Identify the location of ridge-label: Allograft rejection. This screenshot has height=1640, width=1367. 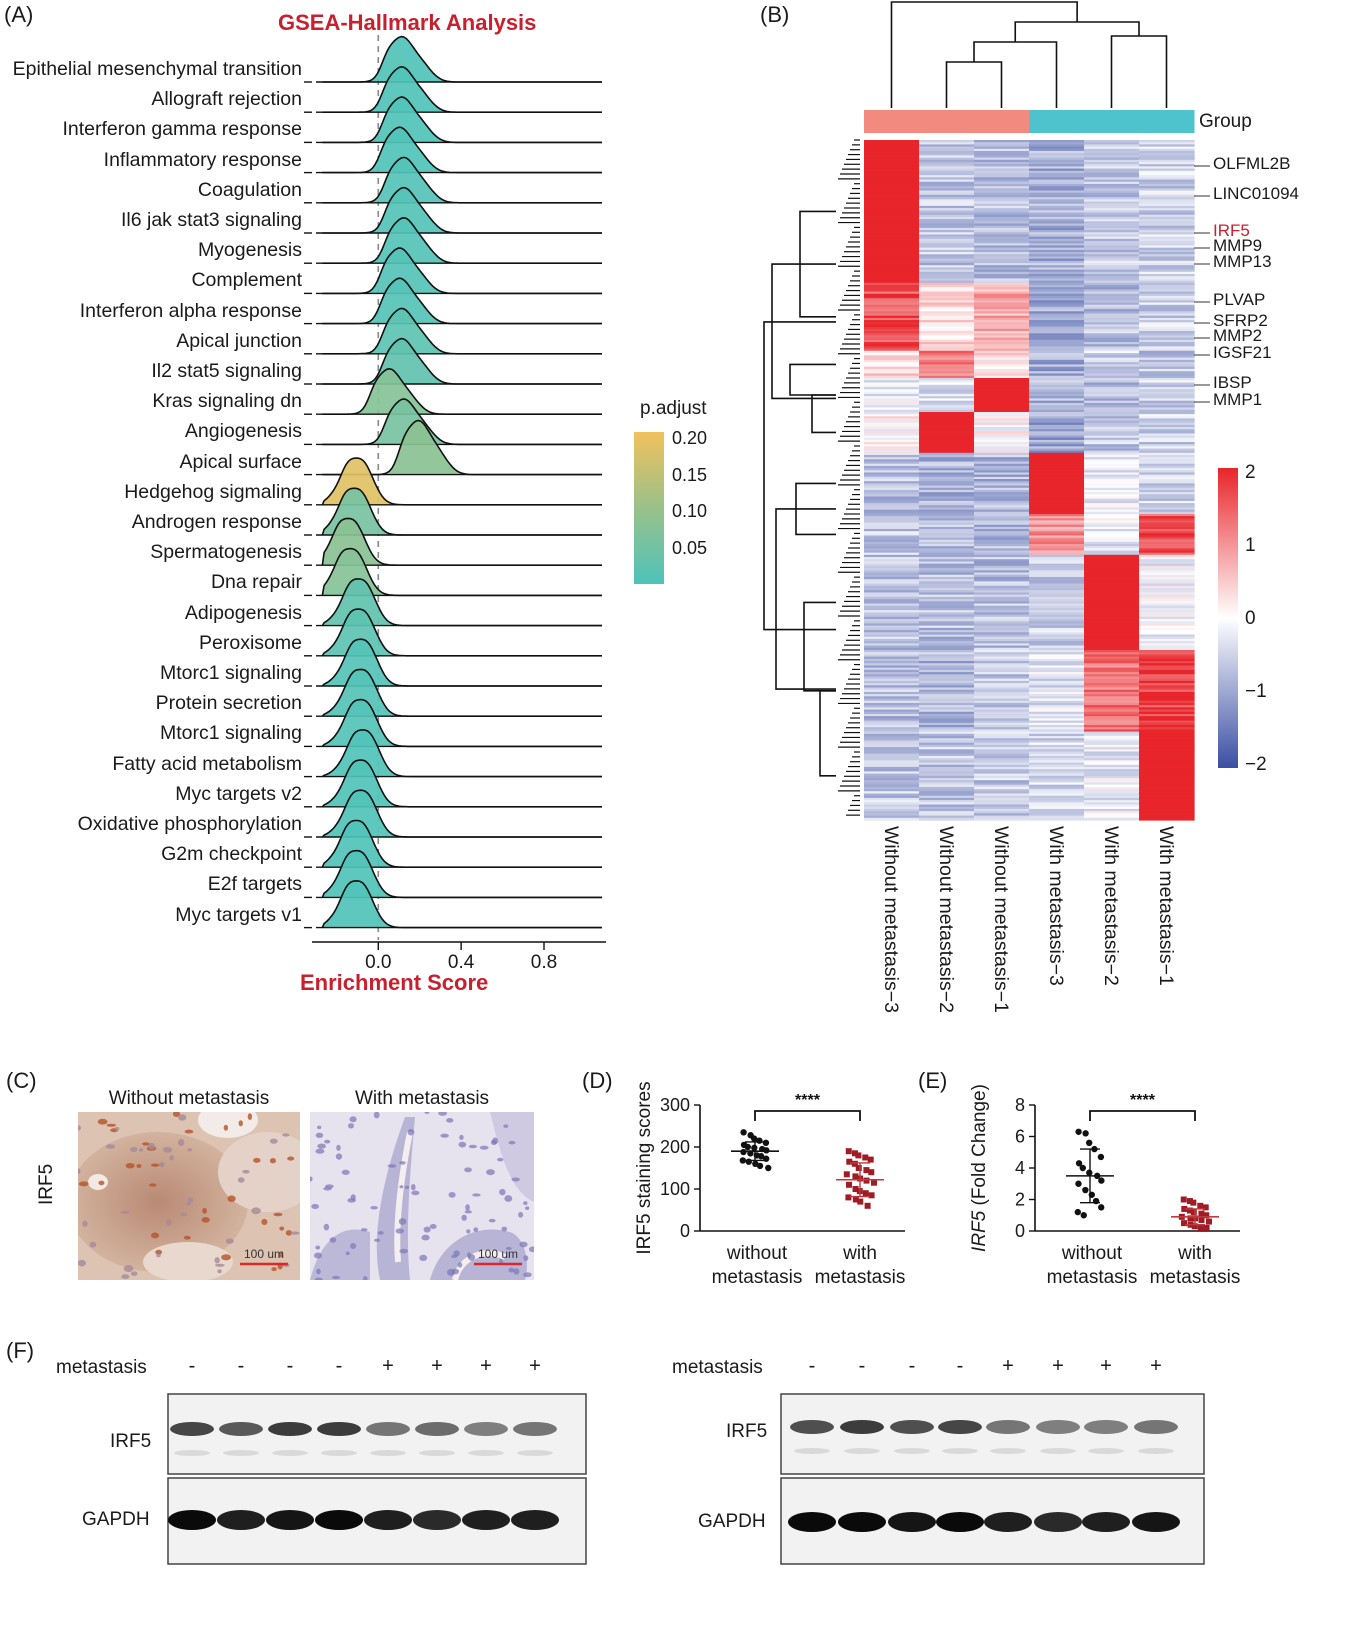
(226, 99).